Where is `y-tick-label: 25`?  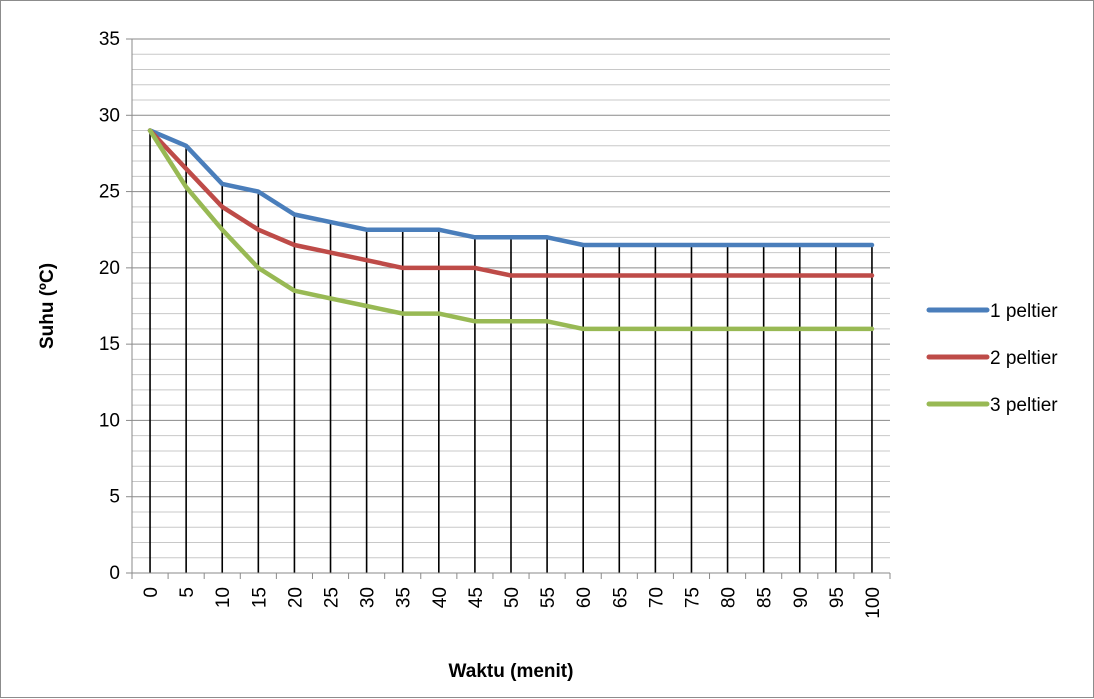
y-tick-label: 25 is located at coordinates (109, 192).